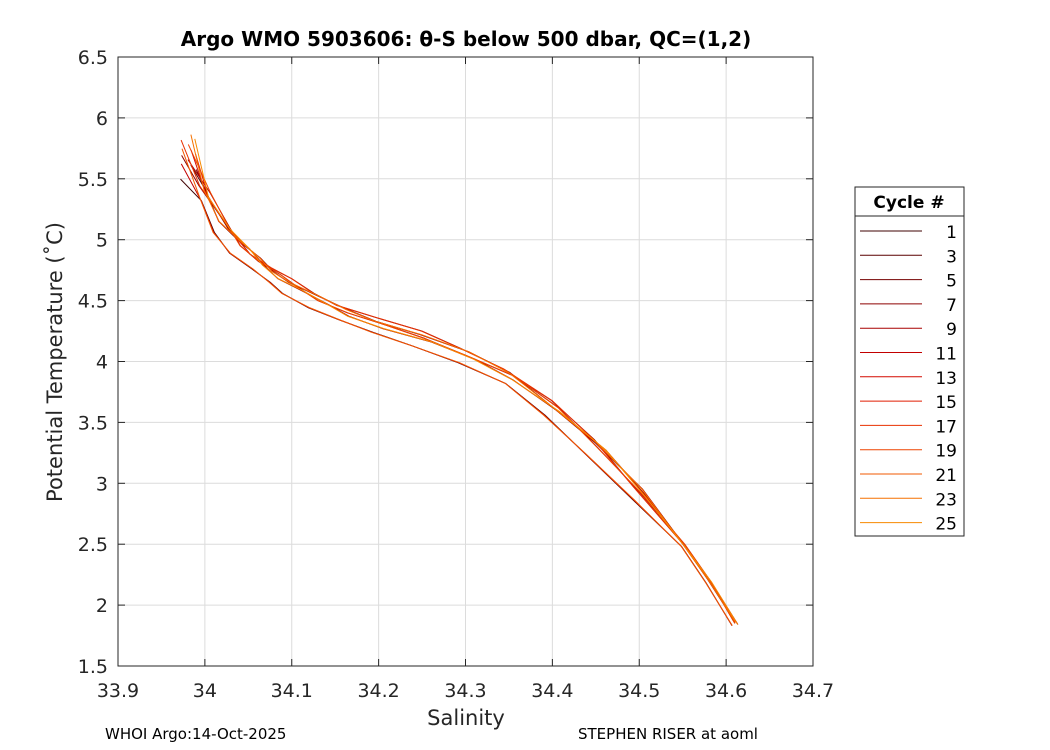 Image resolution: width=1050 pixels, height=750 pixels. I want to click on legend-title: Cycle #, so click(908, 203).